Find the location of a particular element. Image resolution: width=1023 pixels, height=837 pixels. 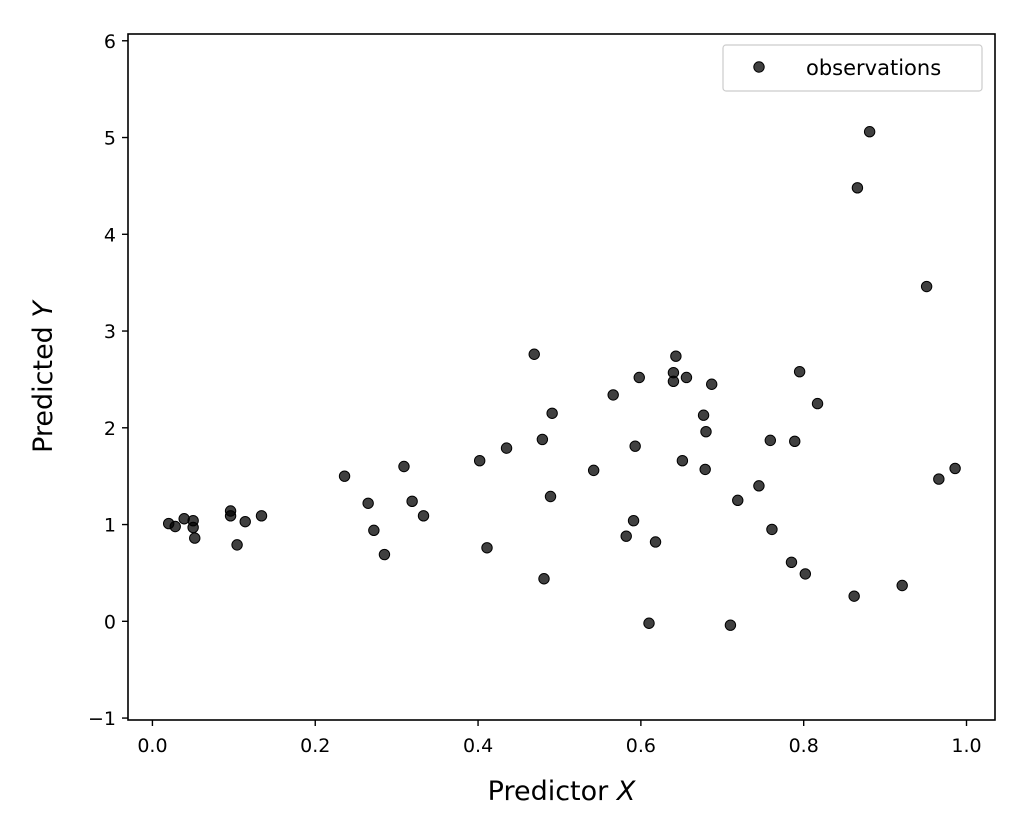

x-axis-label-text: Predictor is located at coordinates (552, 791).